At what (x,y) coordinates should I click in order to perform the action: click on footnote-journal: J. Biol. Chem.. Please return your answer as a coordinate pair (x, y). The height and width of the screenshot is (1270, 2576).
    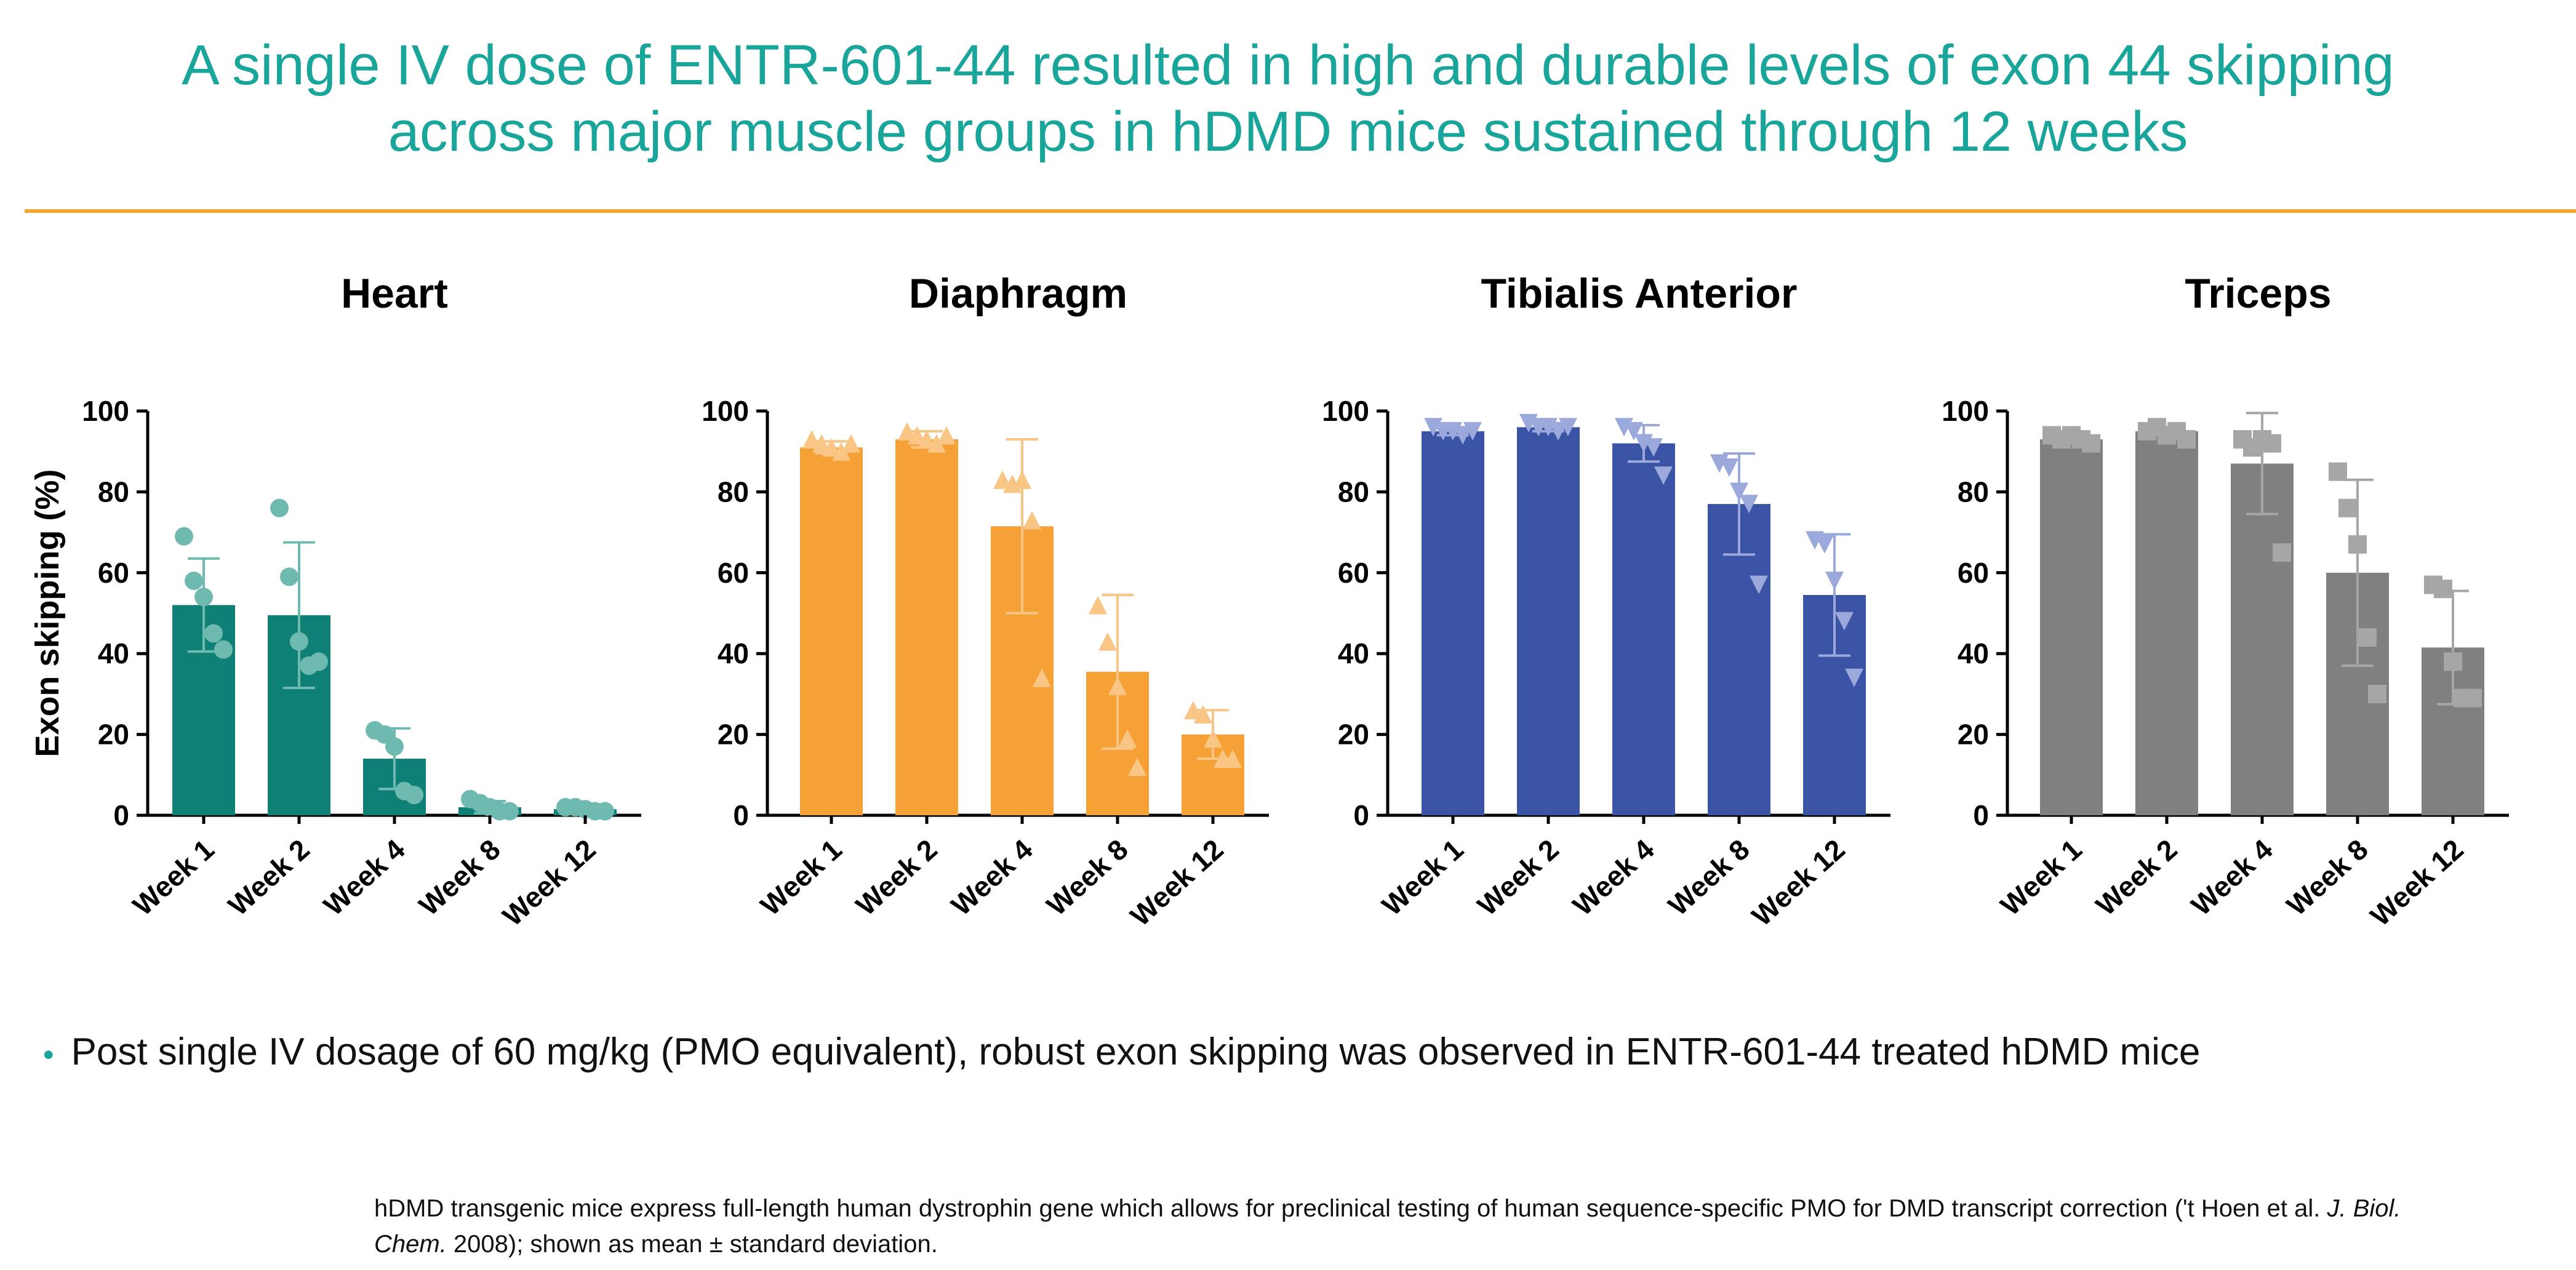
    Looking at the image, I should click on (1387, 1226).